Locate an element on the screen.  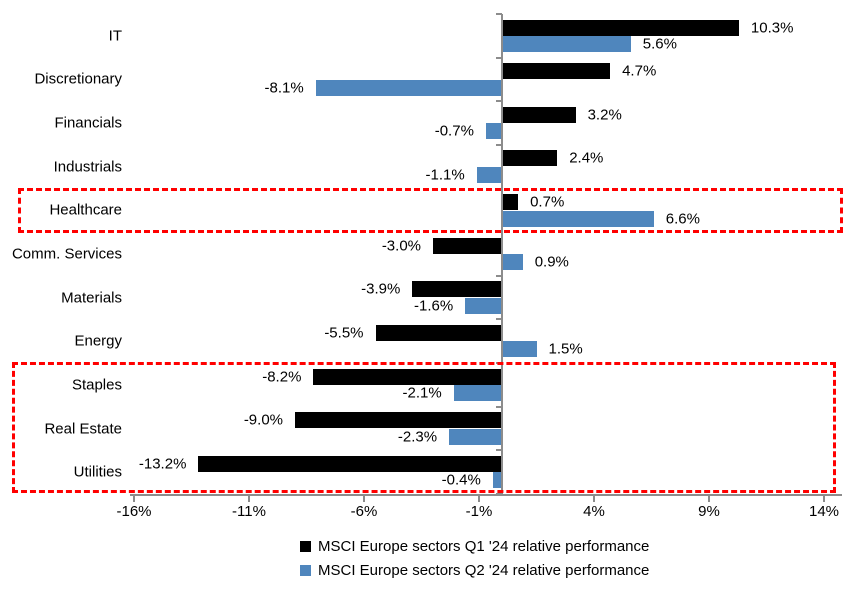
x-tick-label: -11% is located at coordinates (249, 511).